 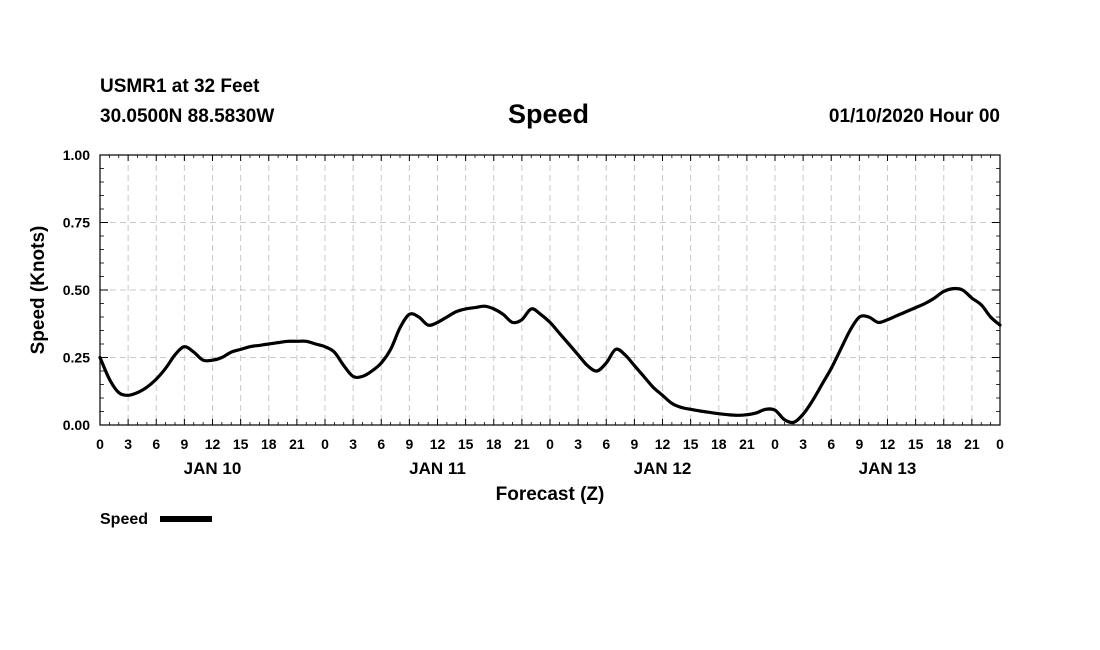 I want to click on day-labels: JAN 10 JAN 11 JAN 12 JAN 13, so click(x=550, y=468).